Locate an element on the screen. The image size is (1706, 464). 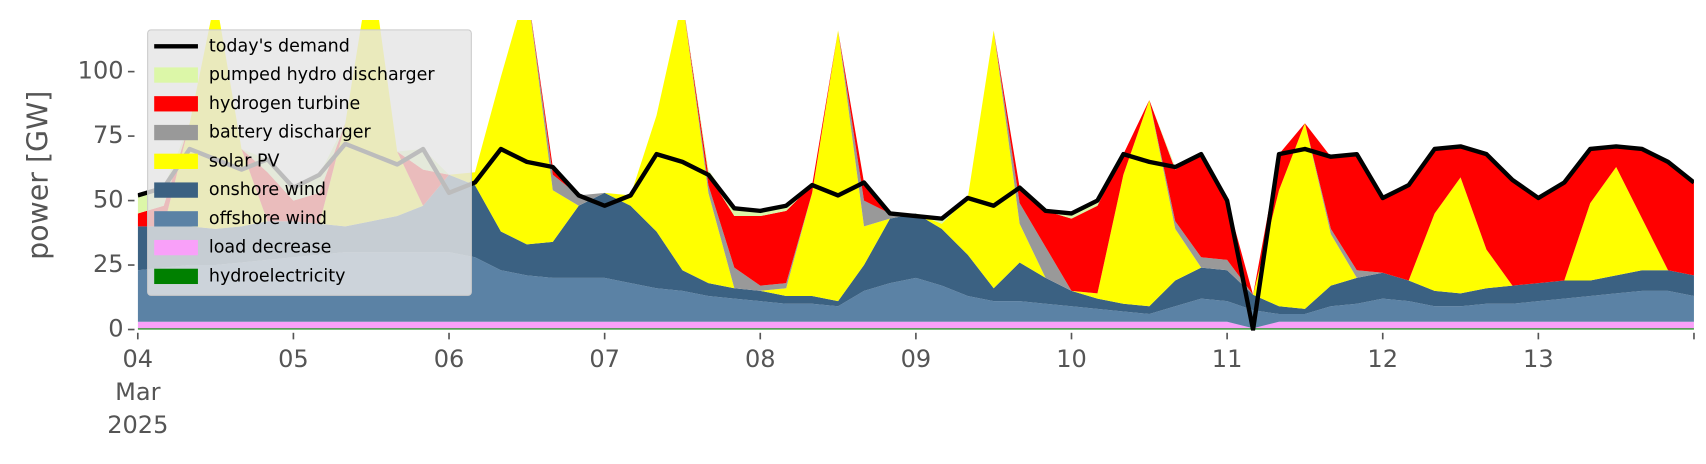
x-tick-label: 10 is located at coordinates (1071, 359).